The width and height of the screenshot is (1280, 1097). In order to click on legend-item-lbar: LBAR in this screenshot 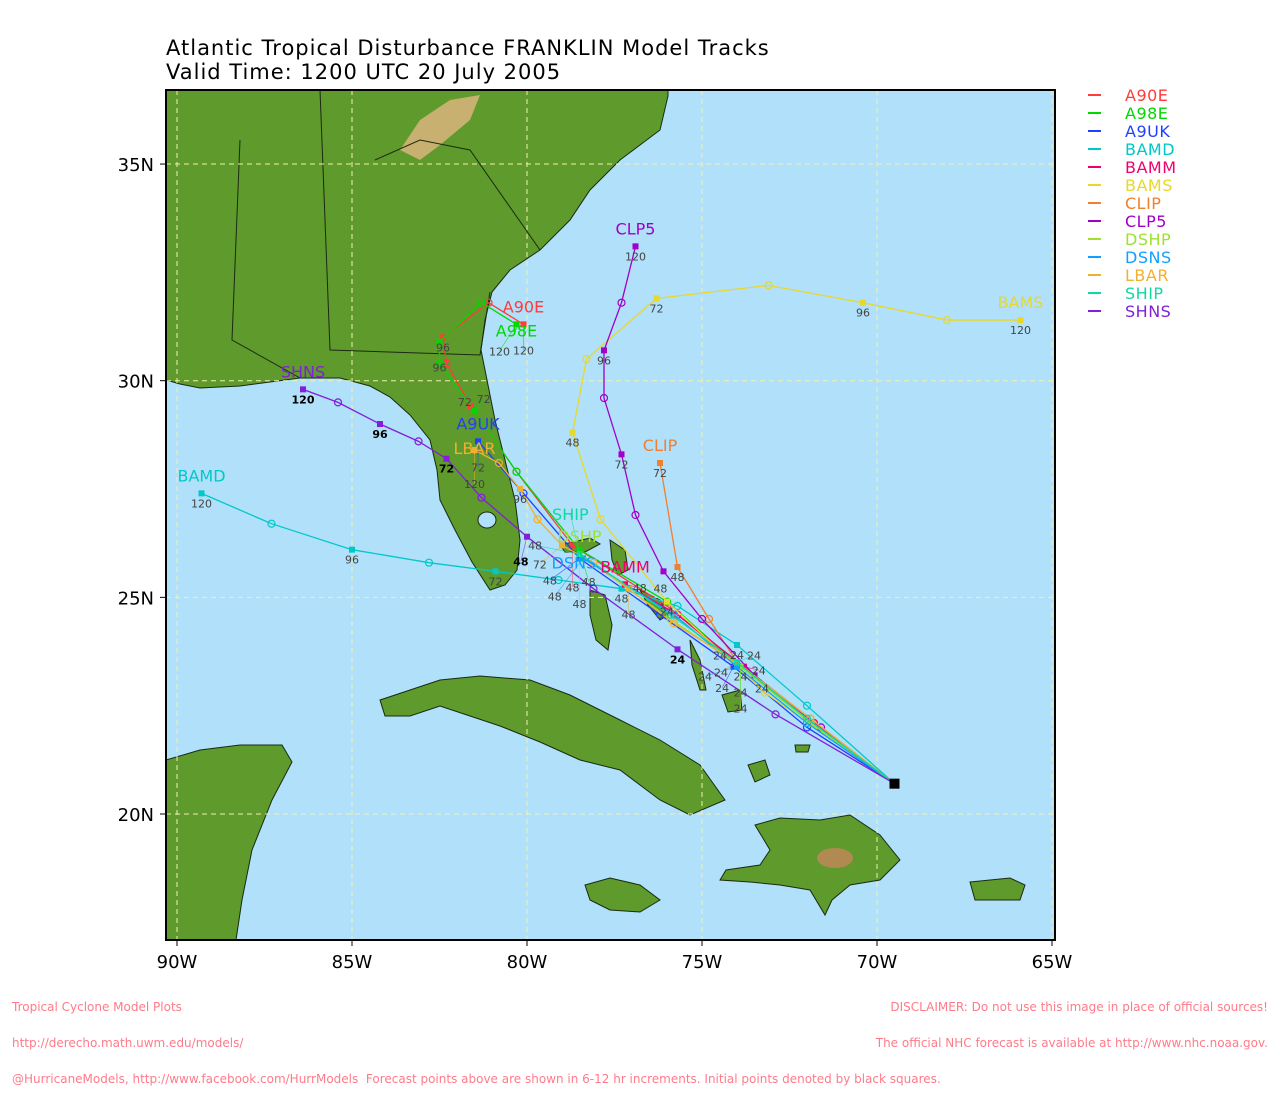, I will do `click(1132, 275)`.